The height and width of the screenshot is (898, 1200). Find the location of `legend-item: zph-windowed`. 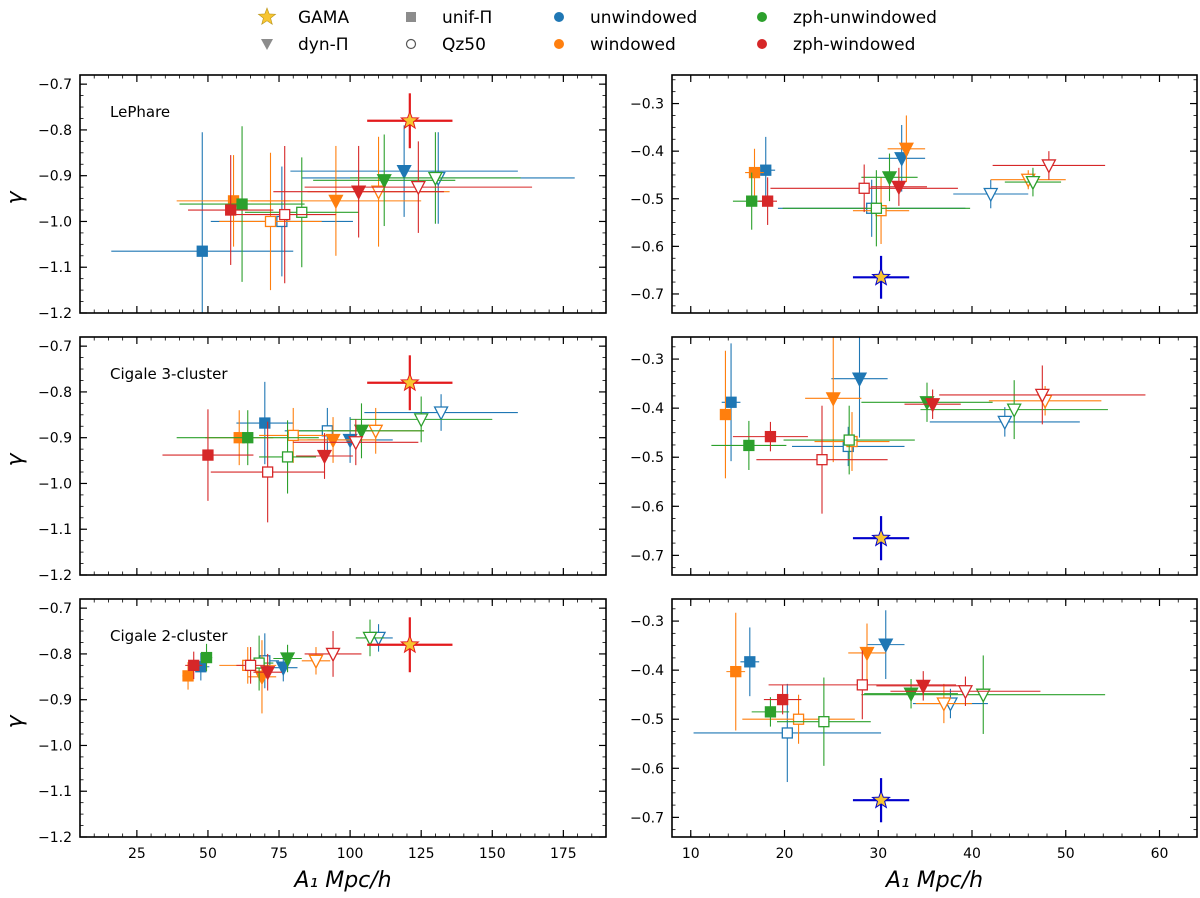

legend-item: zph-windowed is located at coordinates (836, 45).